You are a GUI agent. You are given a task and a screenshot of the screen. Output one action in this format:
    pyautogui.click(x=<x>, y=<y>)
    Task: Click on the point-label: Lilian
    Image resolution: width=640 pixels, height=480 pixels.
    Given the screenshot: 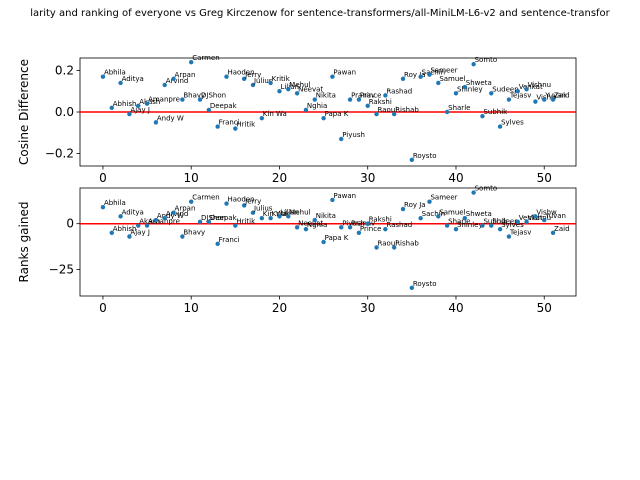 What is the action you would take?
    pyautogui.click(x=289, y=212)
    